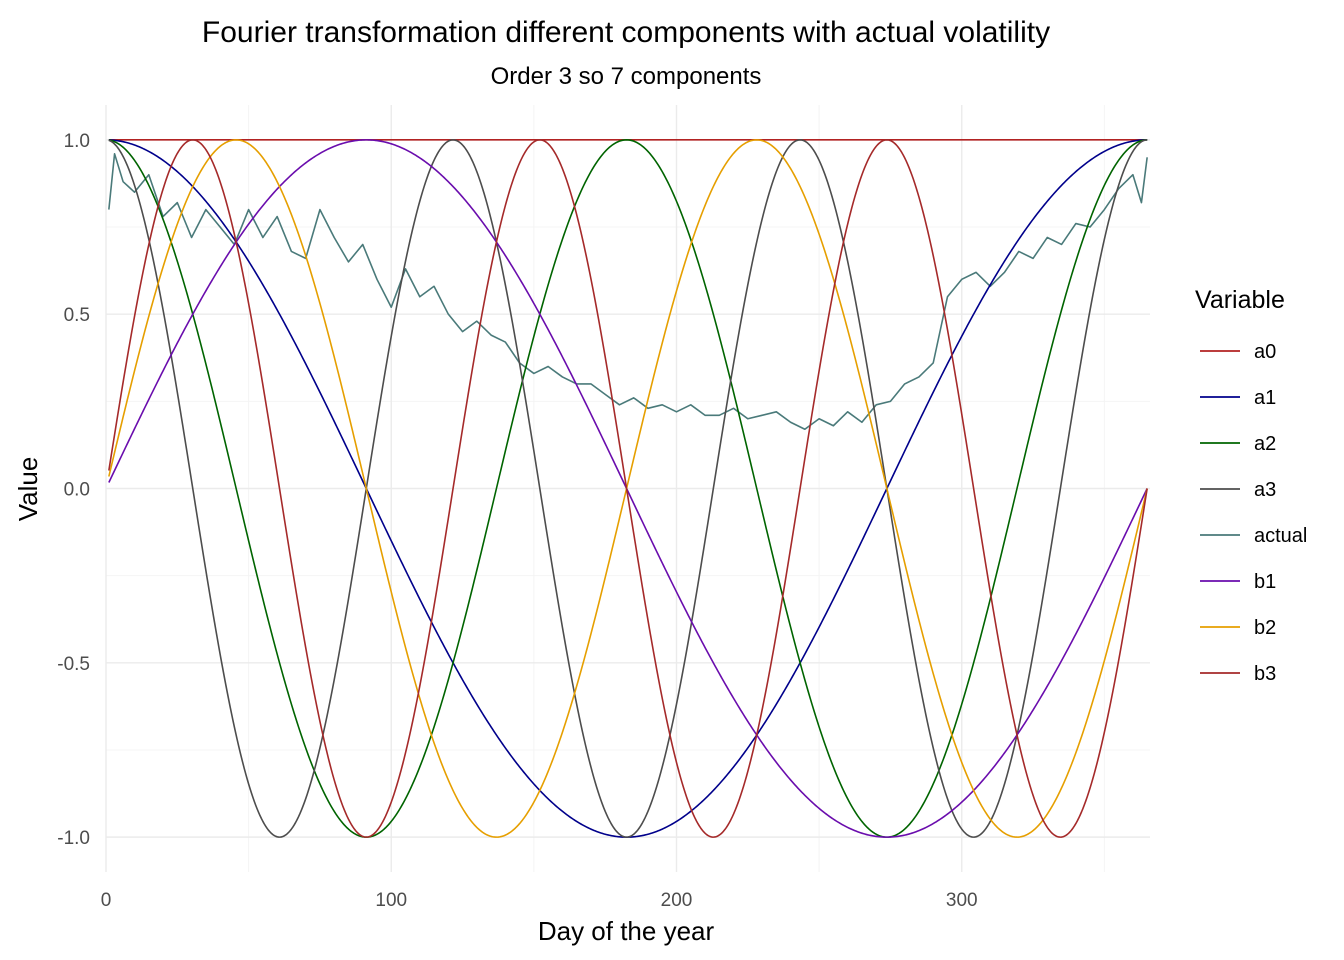  What do you see at coordinates (73, 664) in the screenshot?
I see `y-tick-label: -0.5` at bounding box center [73, 664].